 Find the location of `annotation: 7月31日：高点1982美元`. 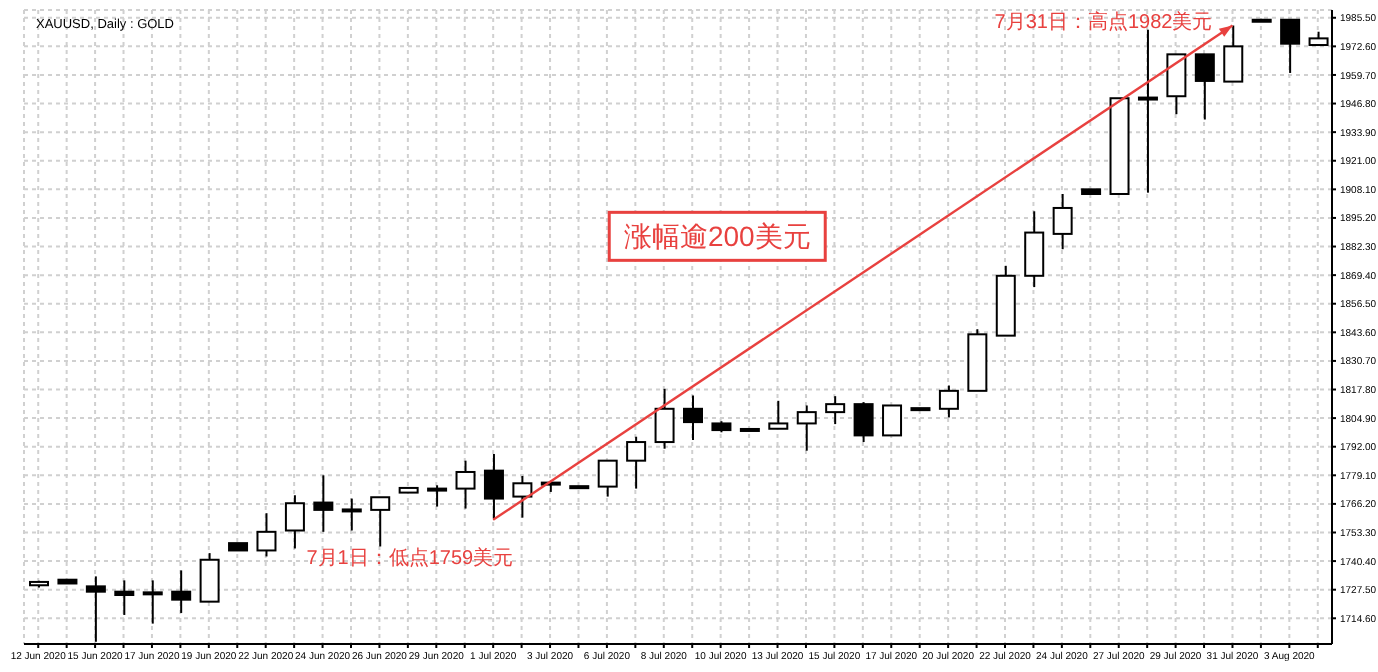

annotation: 7月31日：高点1982美元 is located at coordinates (1103, 21).